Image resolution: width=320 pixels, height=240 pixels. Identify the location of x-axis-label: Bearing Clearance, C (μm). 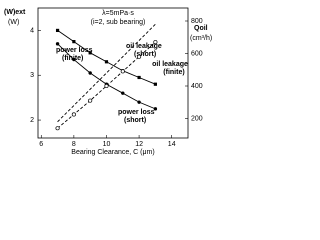
(112, 152).